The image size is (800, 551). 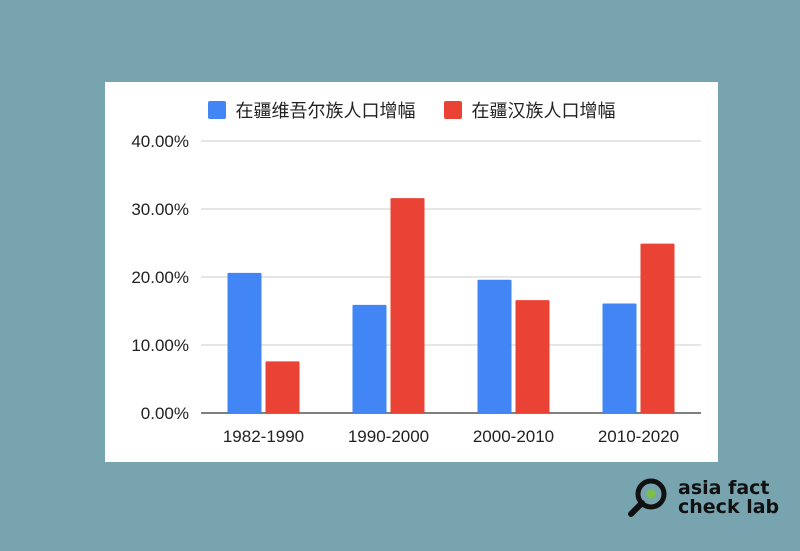 I want to click on y-tick-label: 10.00%, so click(x=160, y=345).